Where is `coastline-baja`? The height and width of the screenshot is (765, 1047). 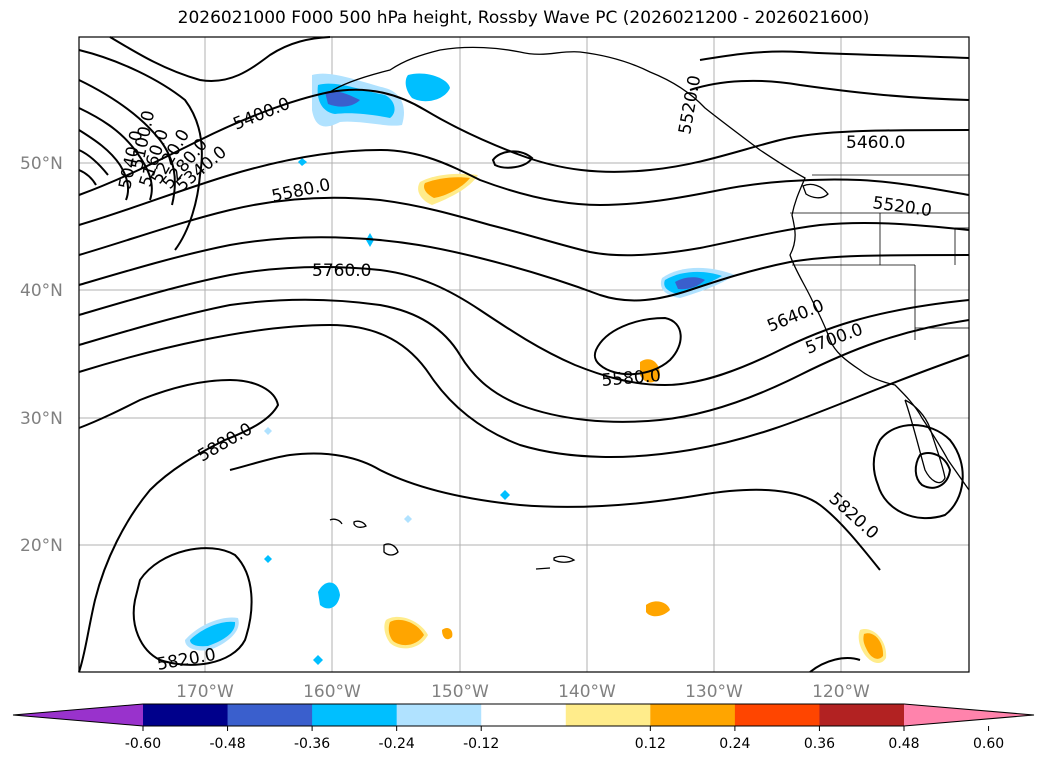
coastline-baja is located at coordinates (925, 441).